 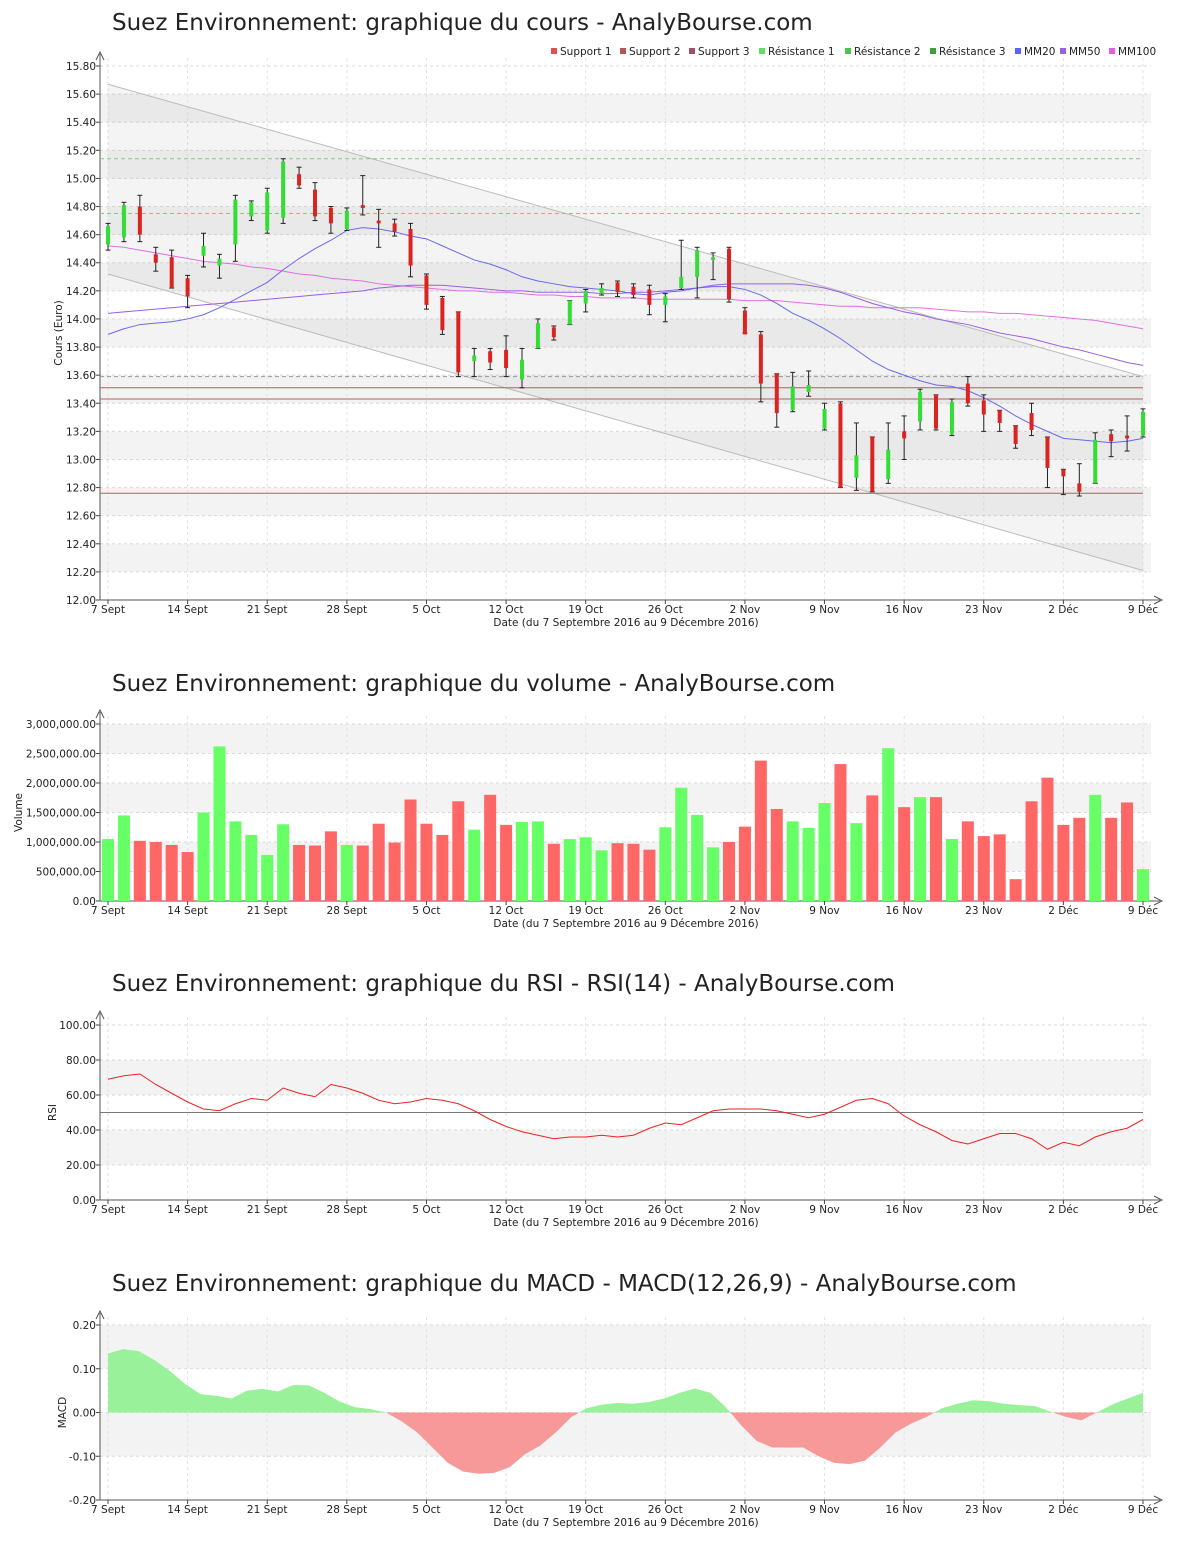 I want to click on legend-label: MM100, so click(x=1137, y=52).